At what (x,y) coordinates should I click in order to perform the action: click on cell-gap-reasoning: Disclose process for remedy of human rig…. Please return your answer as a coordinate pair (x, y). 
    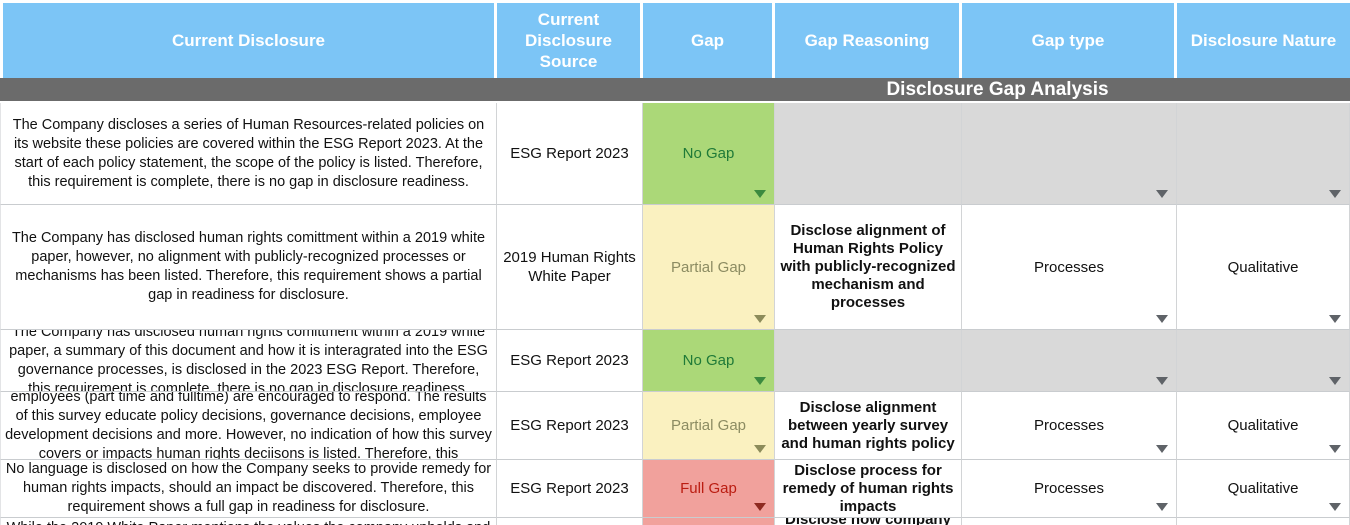
    Looking at the image, I should click on (868, 489).